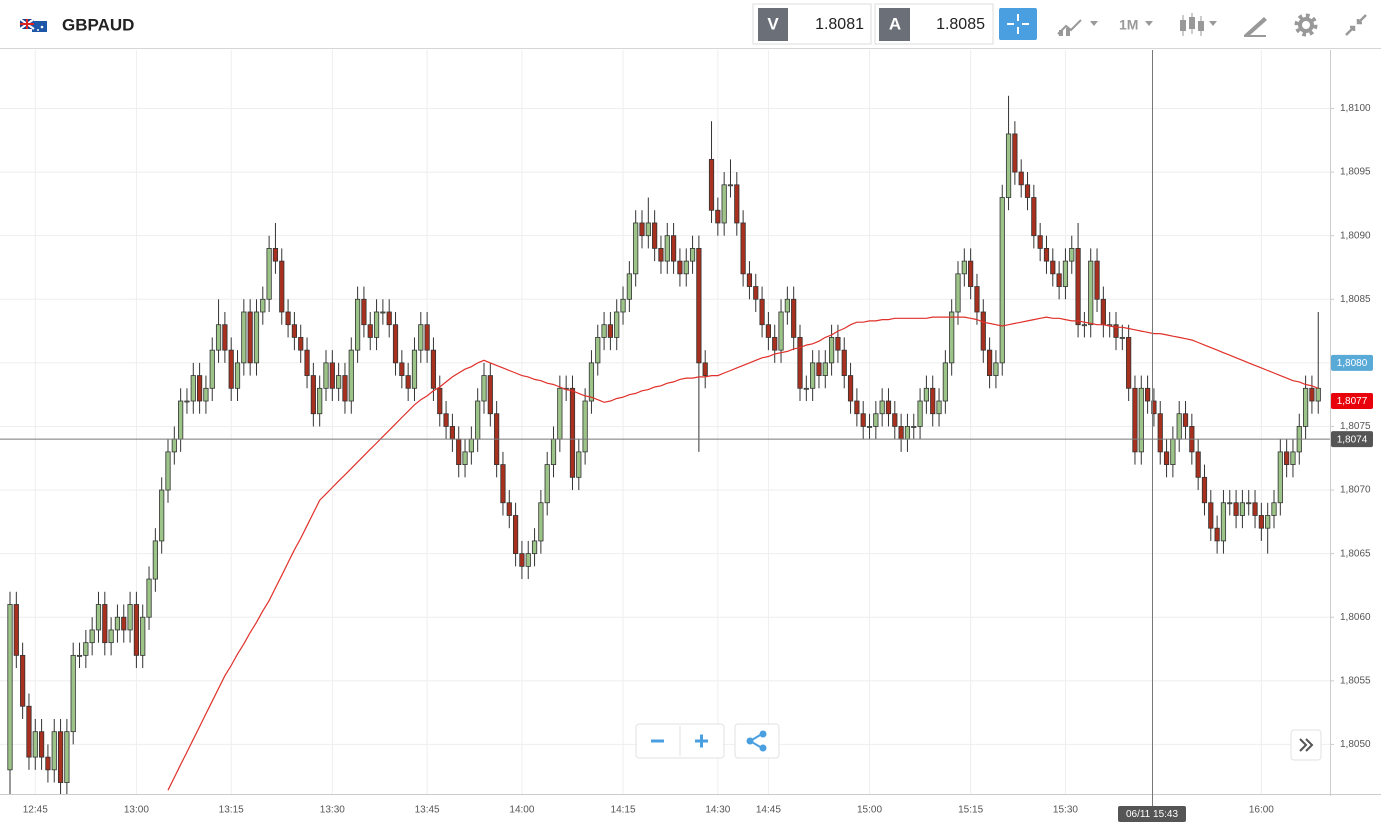  I want to click on timeframe-button: 1M, so click(1136, 25).